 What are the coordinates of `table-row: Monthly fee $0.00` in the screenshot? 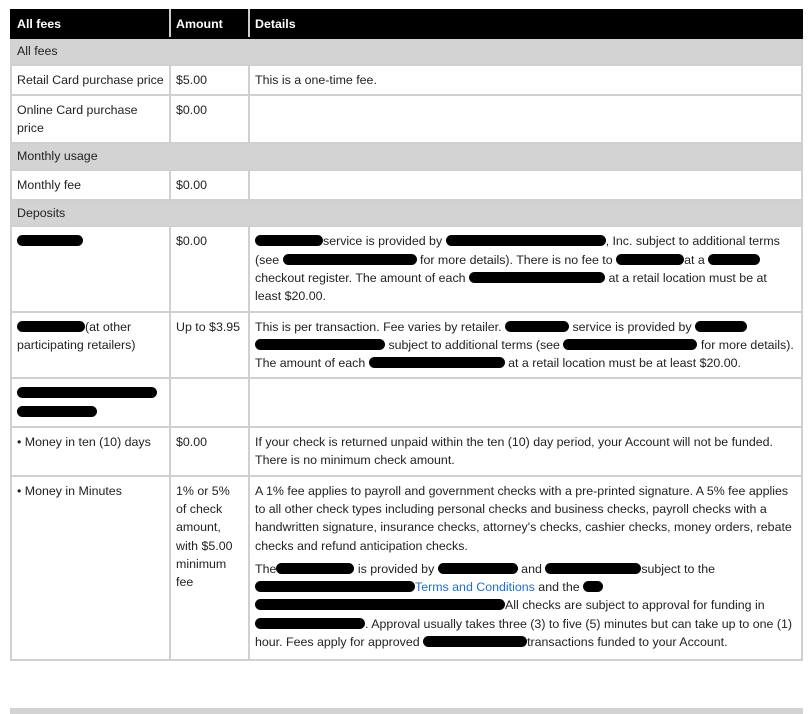 It's located at (406, 185).